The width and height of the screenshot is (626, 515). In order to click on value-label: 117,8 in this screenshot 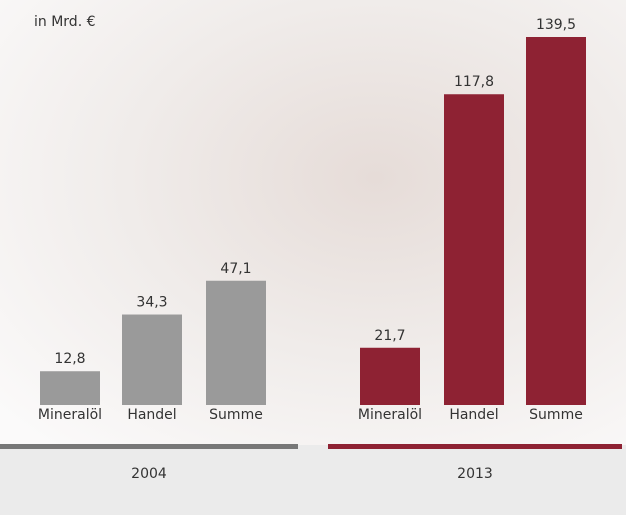, I will do `click(474, 82)`.